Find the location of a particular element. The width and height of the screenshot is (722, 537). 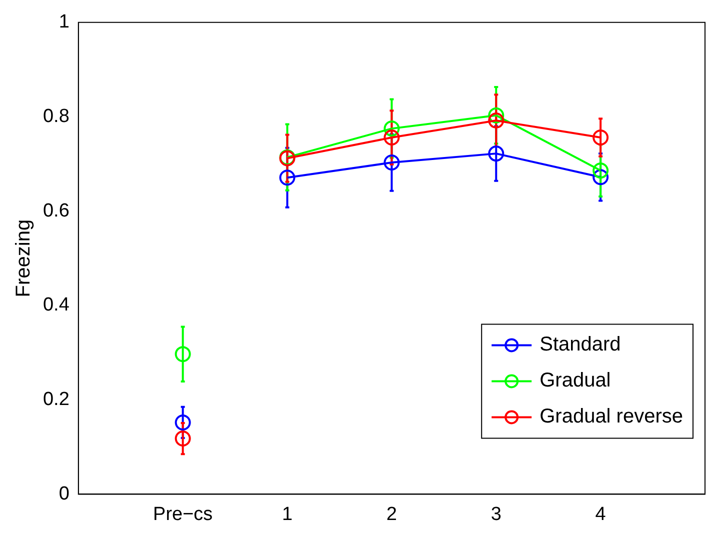

x-tick-label: 1 is located at coordinates (287, 514).